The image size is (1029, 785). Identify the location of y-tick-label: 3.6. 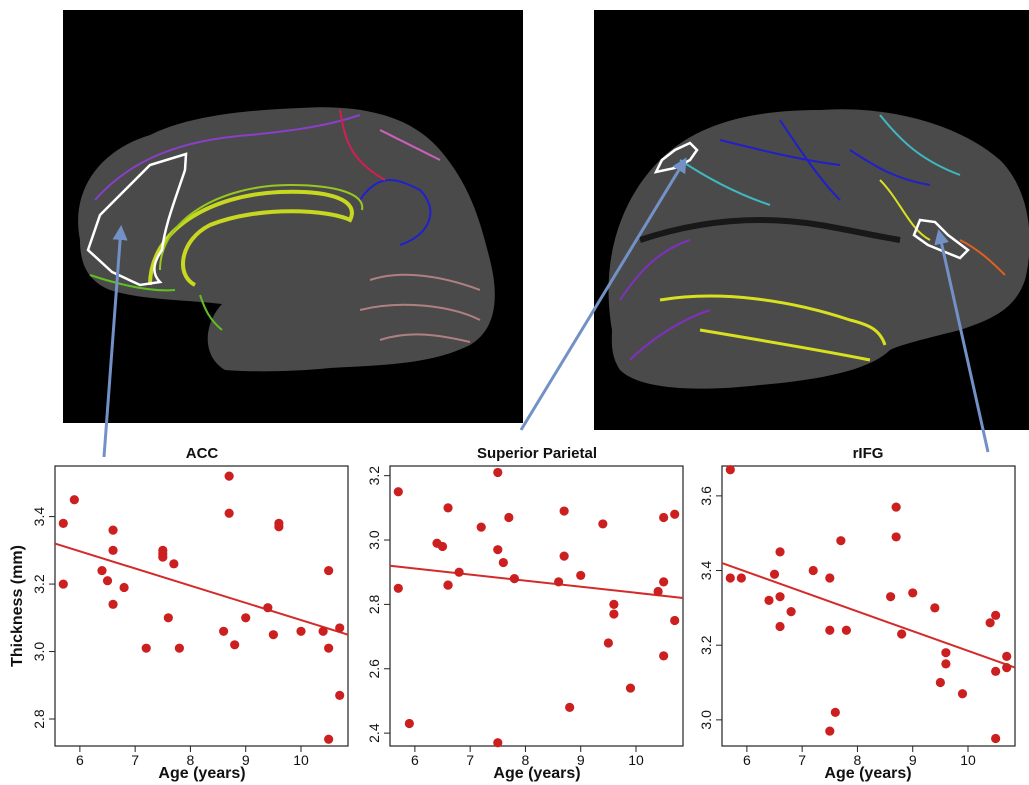
(706, 496).